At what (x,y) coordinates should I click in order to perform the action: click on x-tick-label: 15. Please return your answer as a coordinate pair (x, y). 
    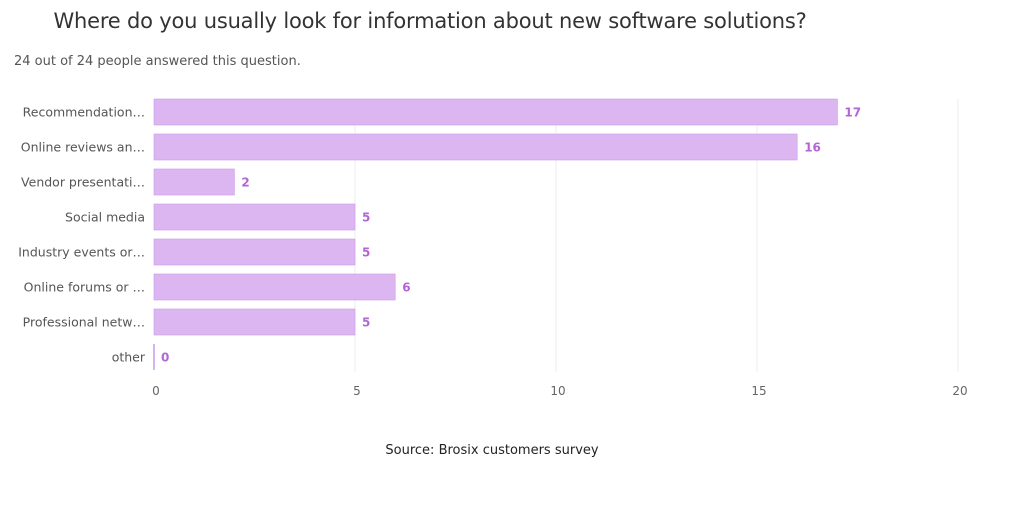
    Looking at the image, I should click on (758, 391).